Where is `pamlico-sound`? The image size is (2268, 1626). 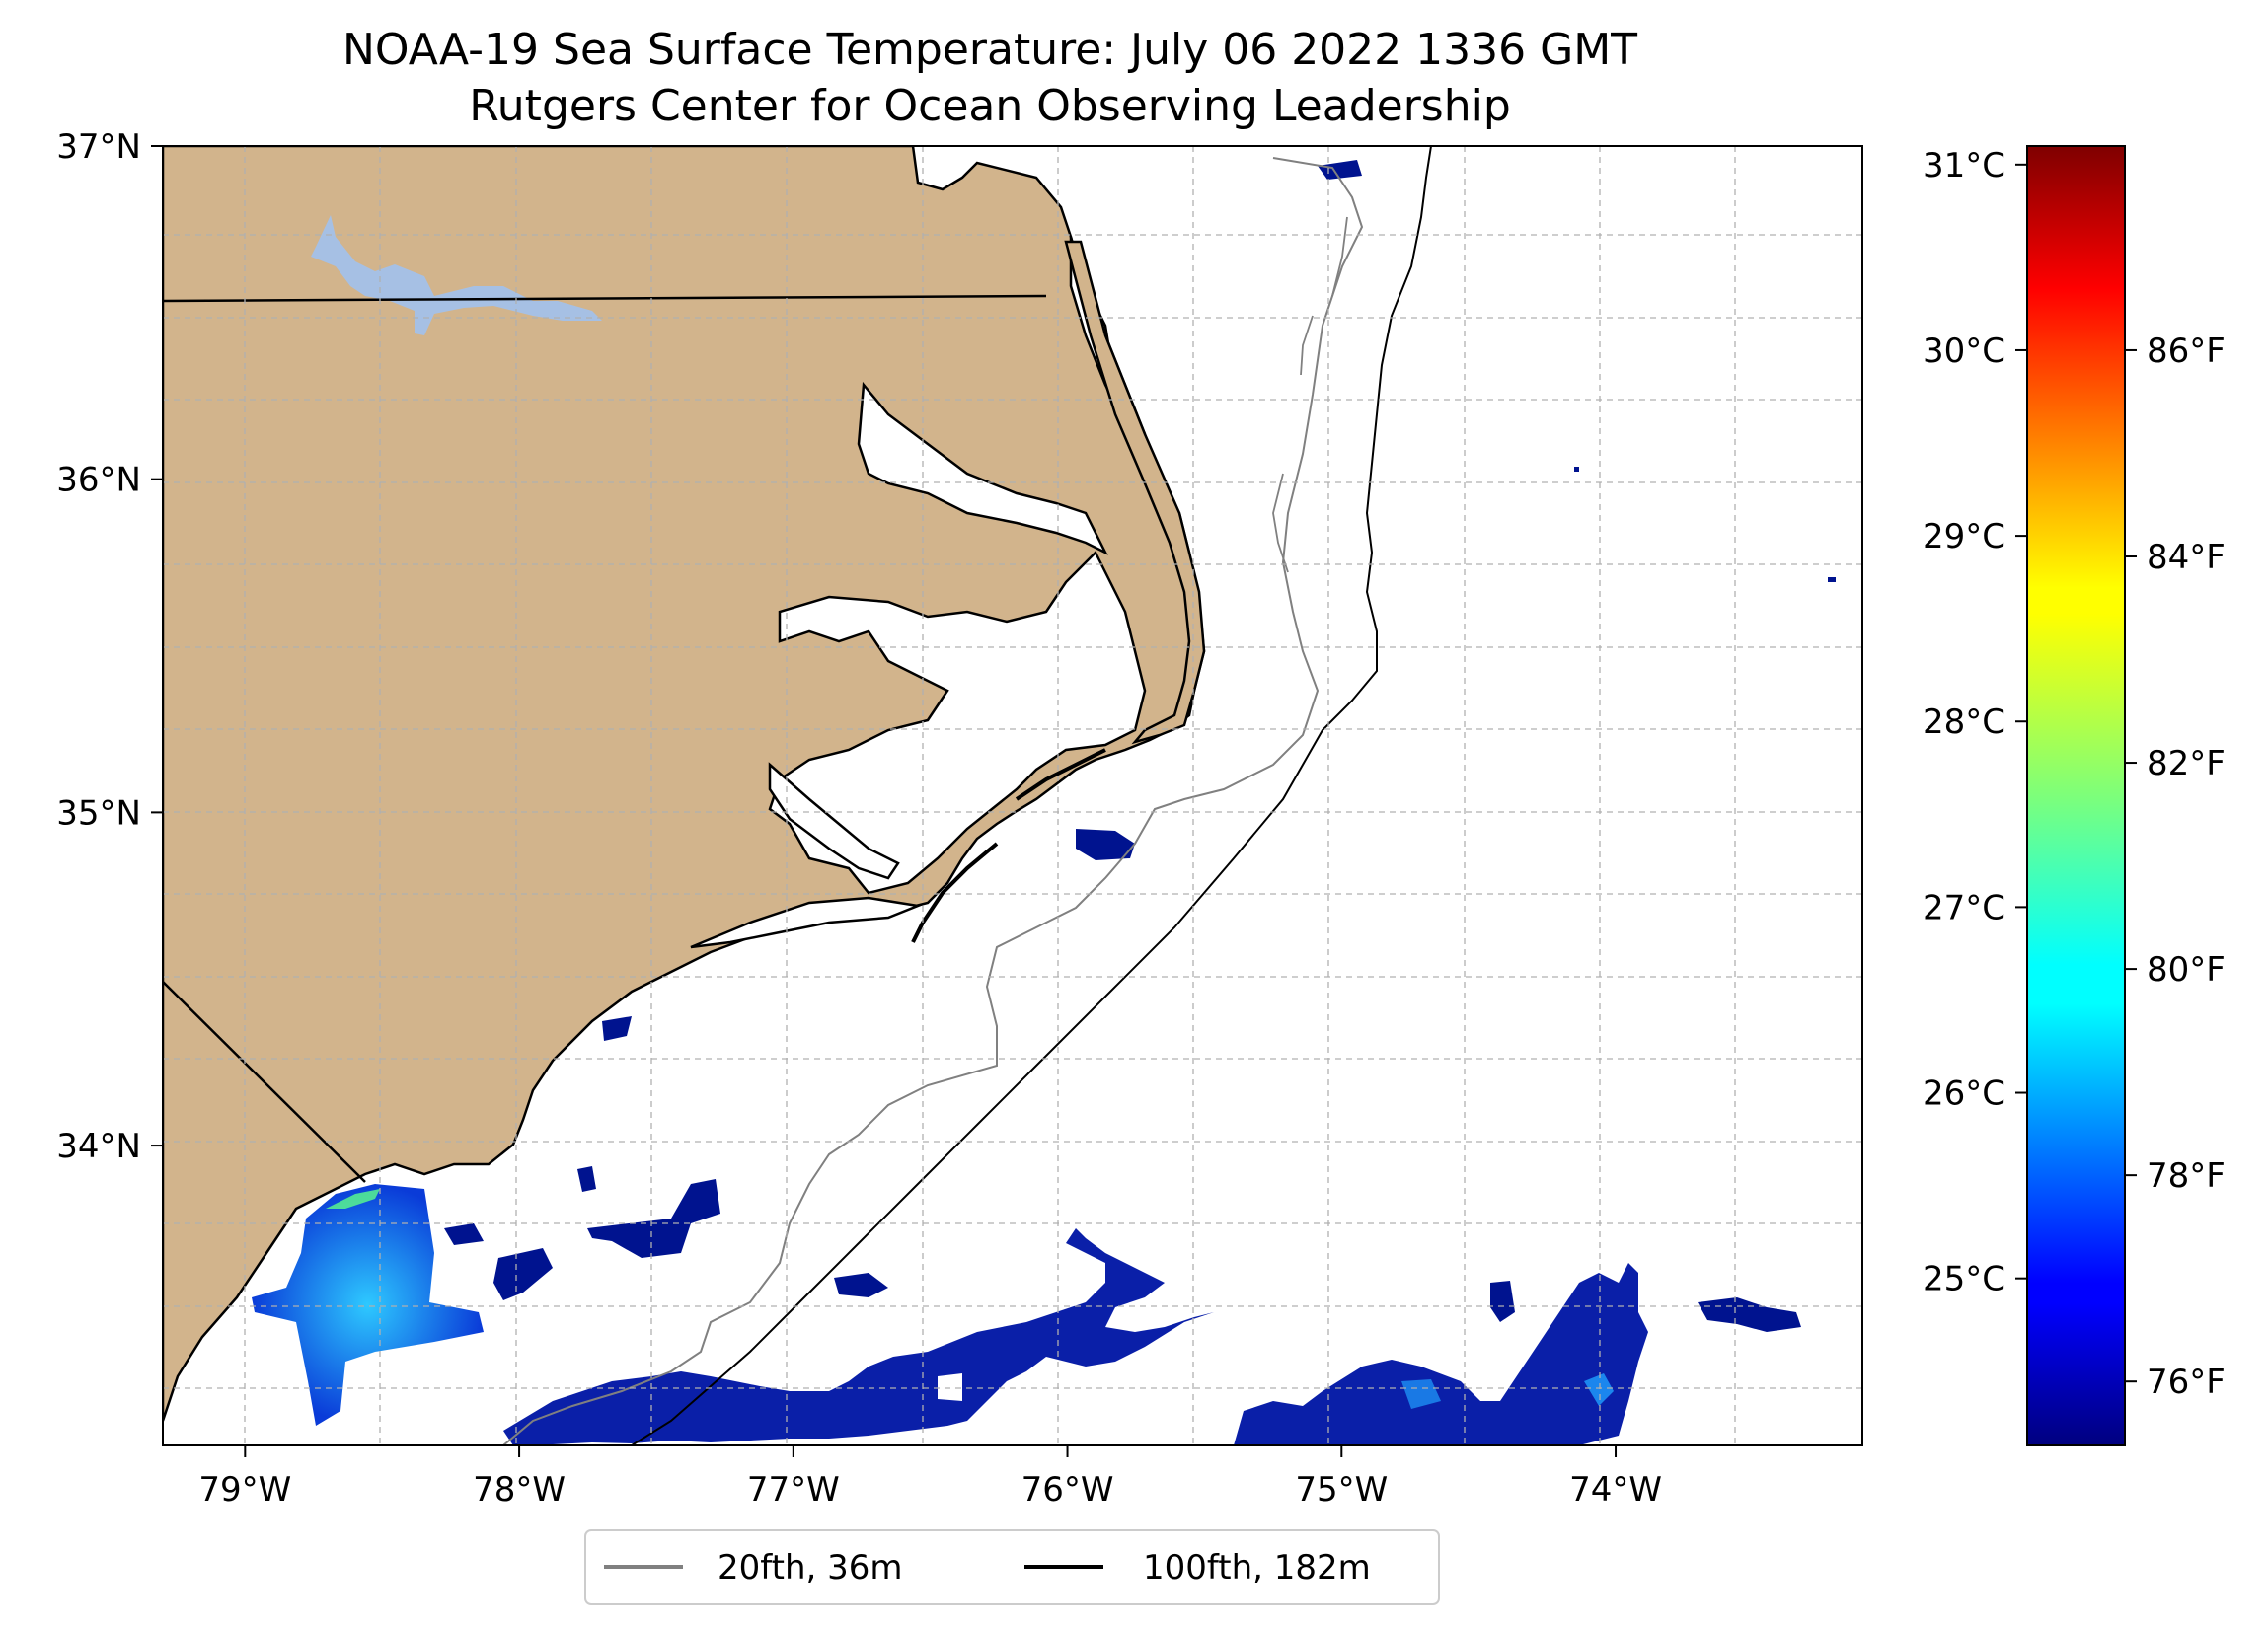
pamlico-sound is located at coordinates (957, 722).